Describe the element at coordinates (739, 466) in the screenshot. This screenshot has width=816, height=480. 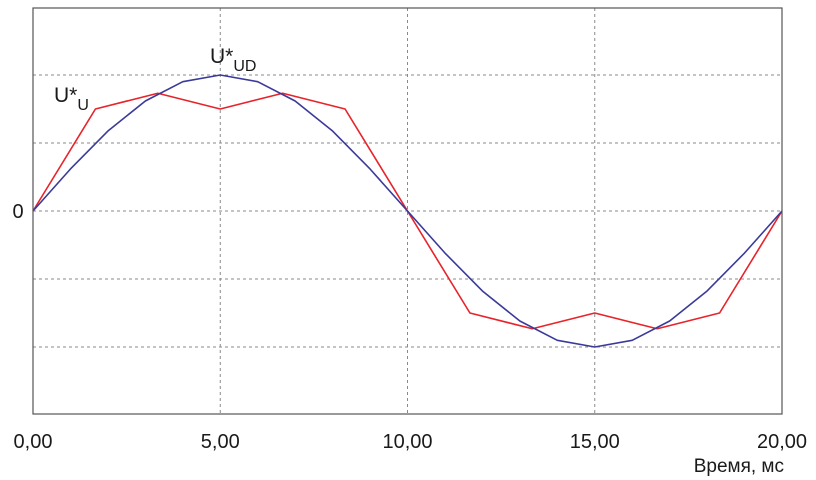
I see `x-axis-label: Время, мс` at that location.